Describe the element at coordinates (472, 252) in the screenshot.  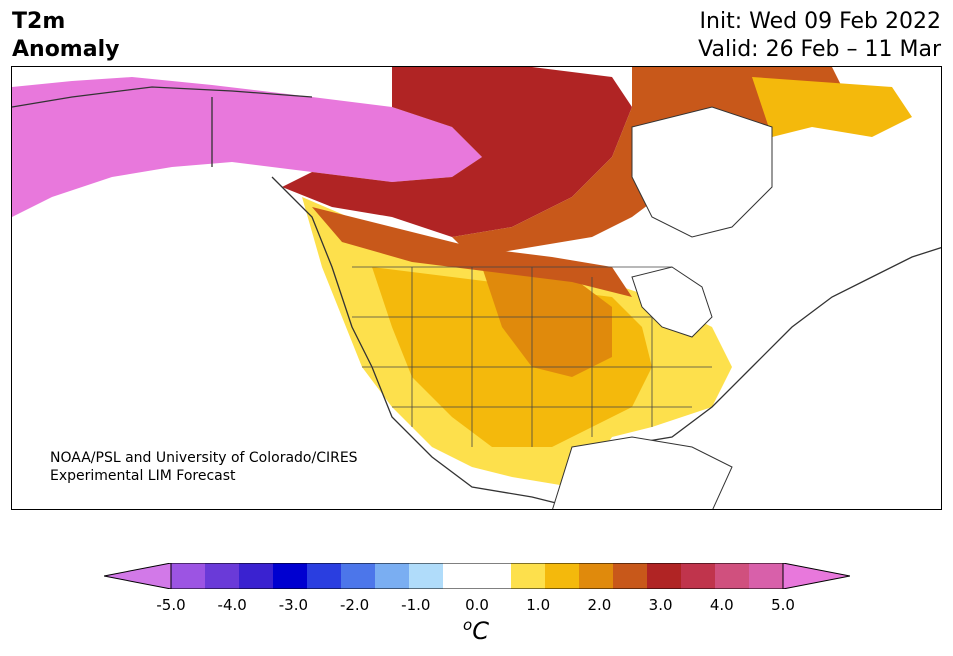
I see `anomaly-region-canada-belt` at that location.